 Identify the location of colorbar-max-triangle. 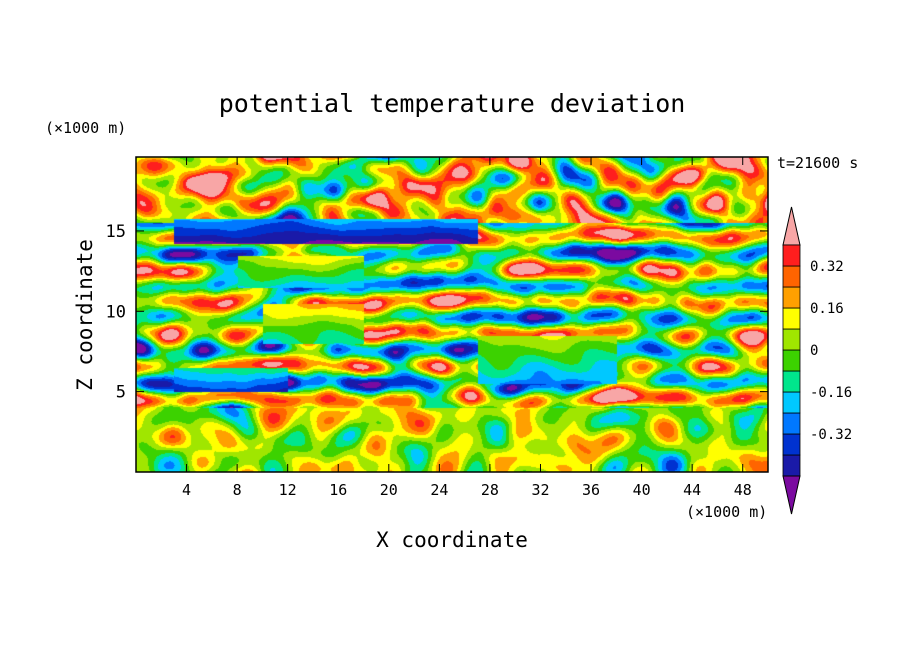
(791, 226).